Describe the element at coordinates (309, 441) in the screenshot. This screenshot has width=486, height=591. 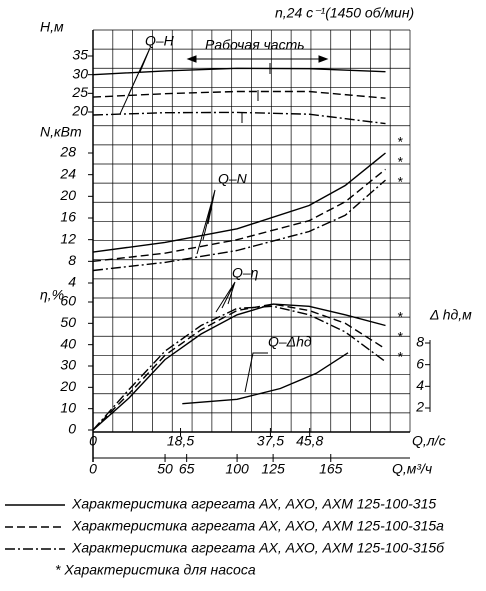
I see `x-tick-label: 45,8` at that location.